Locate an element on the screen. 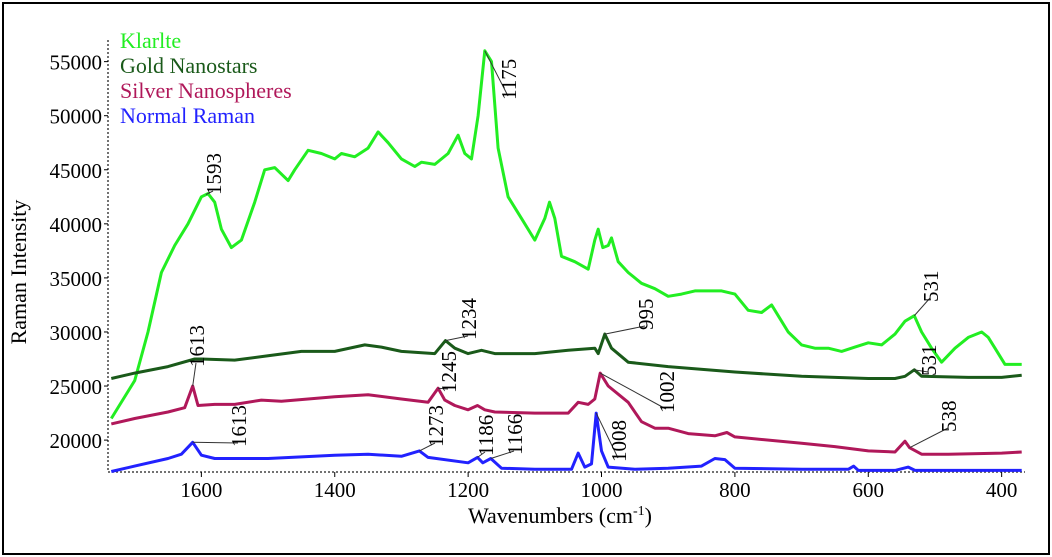 The image size is (1052, 557). y-tick-label: 25000 is located at coordinates (76, 387).